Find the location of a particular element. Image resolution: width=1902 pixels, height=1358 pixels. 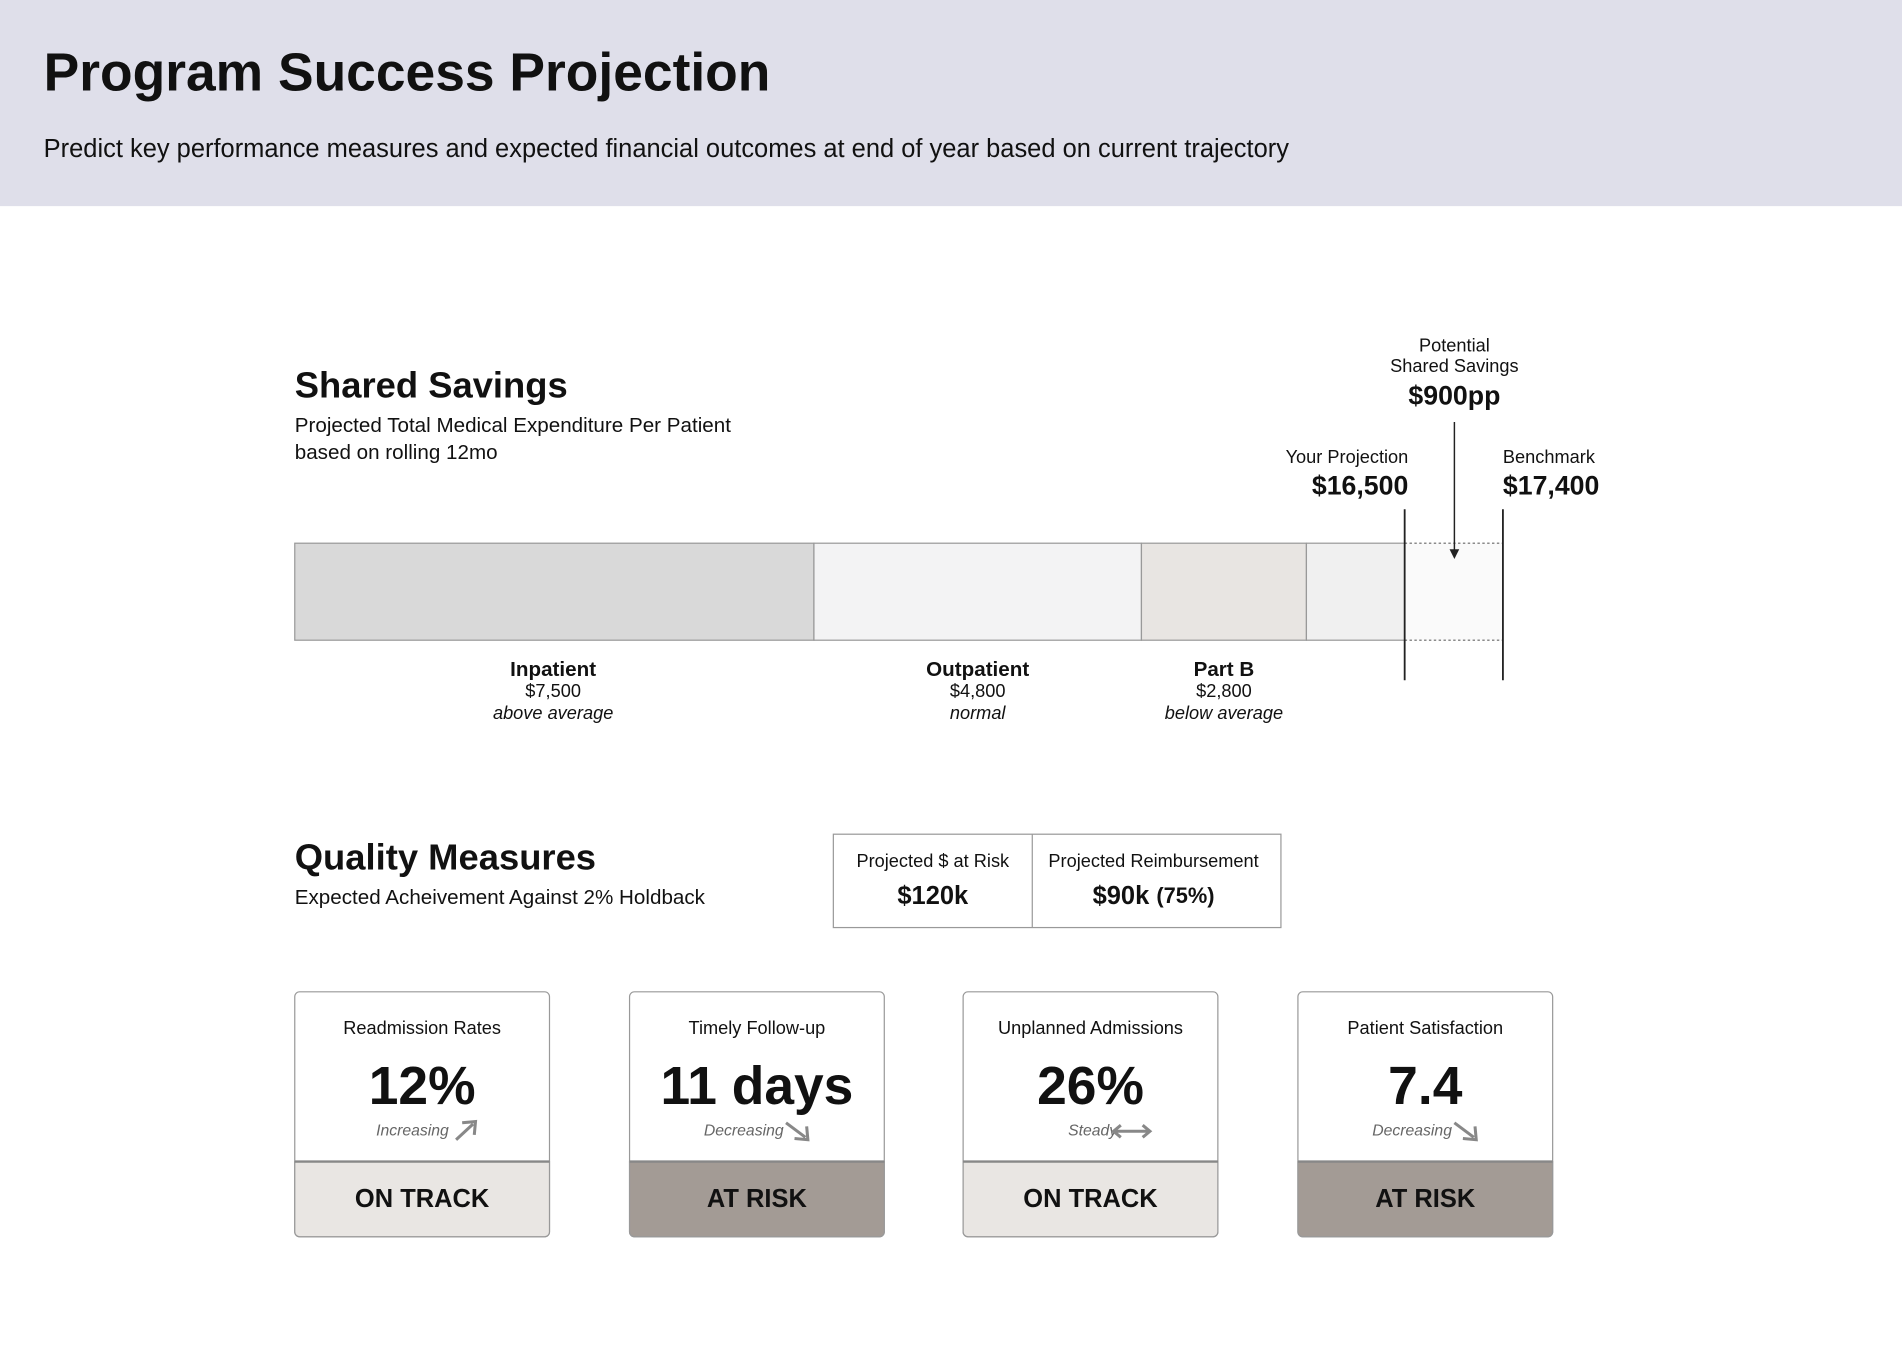

potential-label: Potential is located at coordinates (1454, 346).